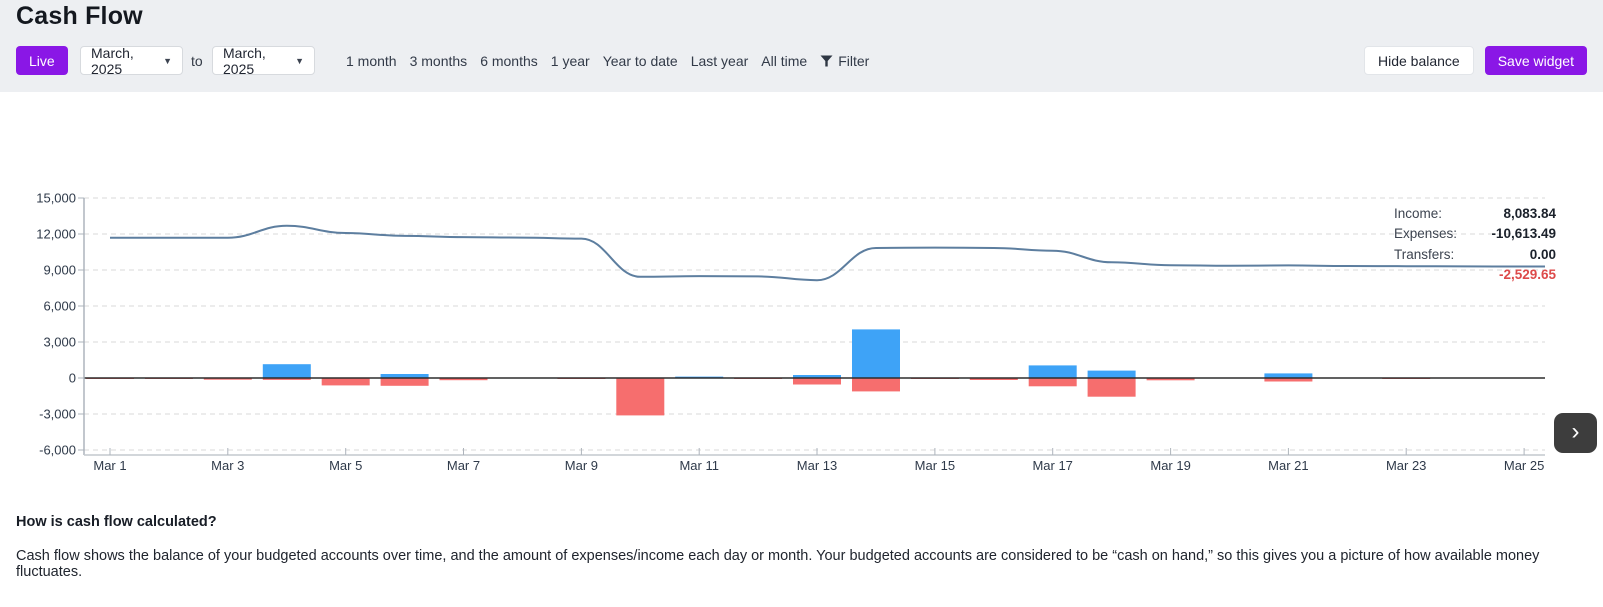 The height and width of the screenshot is (607, 1603). Describe the element at coordinates (345, 465) in the screenshot. I see `x-tick-label: Mar 5` at that location.